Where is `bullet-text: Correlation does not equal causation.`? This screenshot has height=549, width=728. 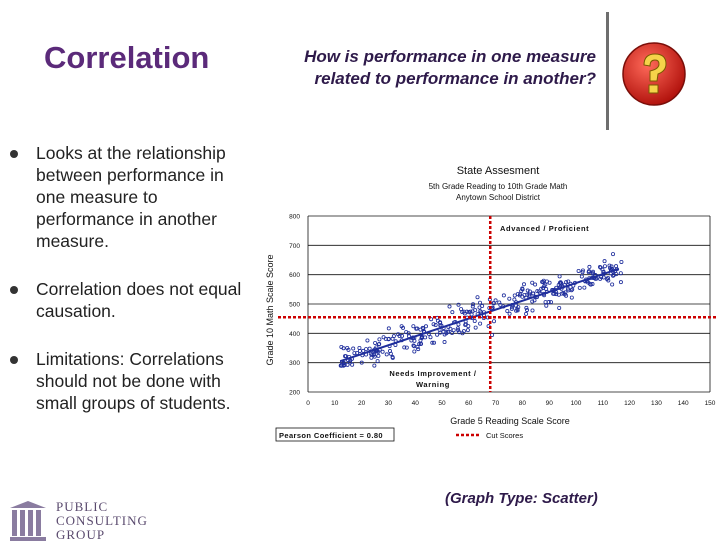
bullet-text: Correlation does not equal causation. is located at coordinates (139, 300).